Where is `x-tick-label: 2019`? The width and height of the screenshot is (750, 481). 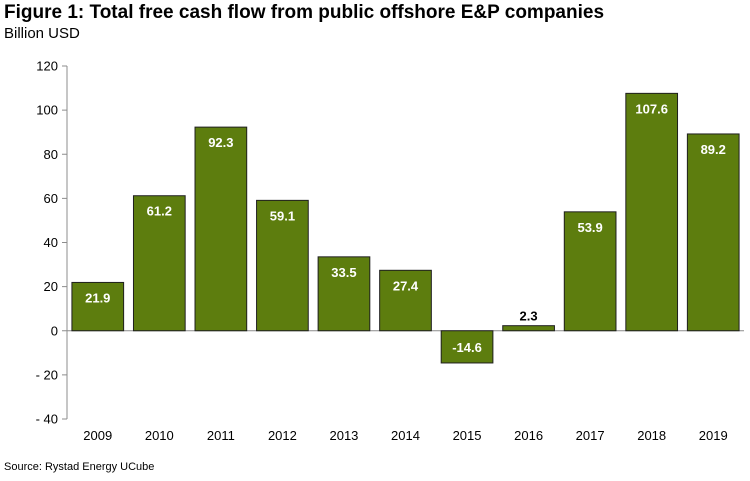
x-tick-label: 2019 is located at coordinates (713, 435).